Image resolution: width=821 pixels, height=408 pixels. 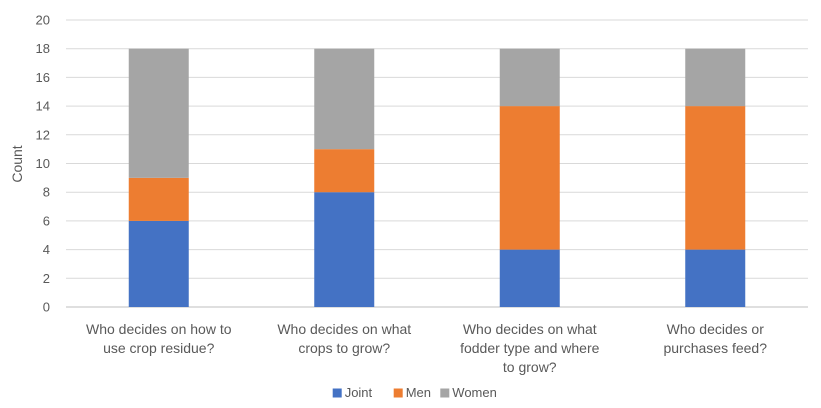 I want to click on y-tick-label: 16, so click(x=43, y=77).